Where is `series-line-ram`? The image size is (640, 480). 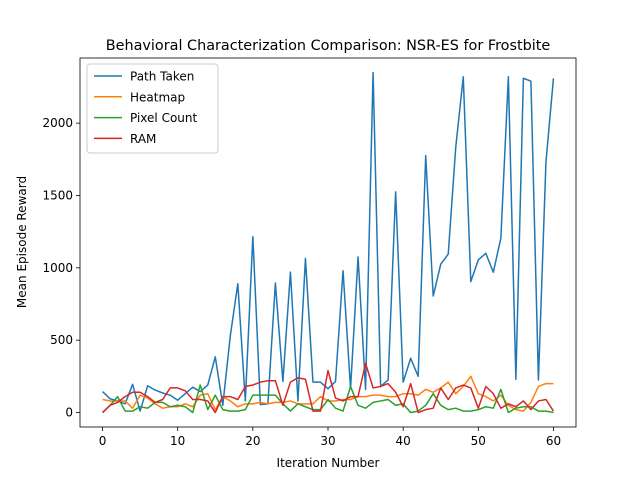
series-line-ram is located at coordinates (328, 388).